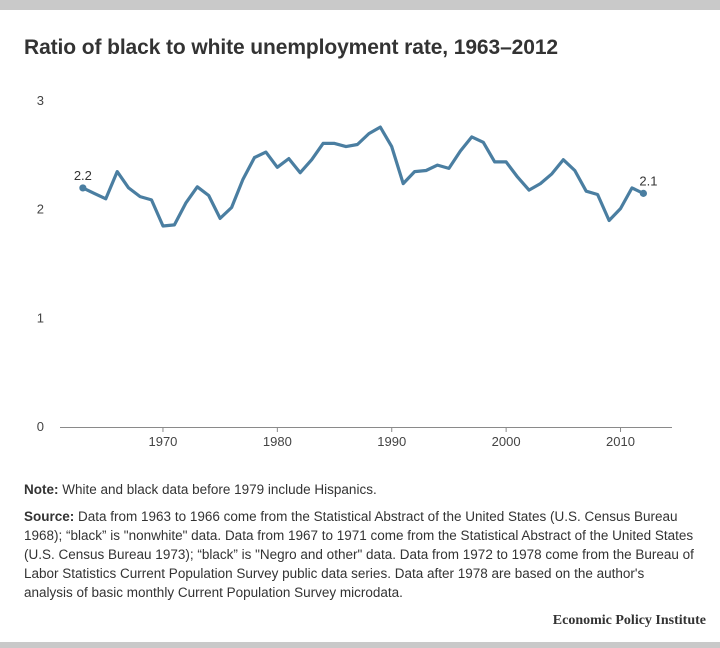 The width and height of the screenshot is (720, 648). What do you see at coordinates (360, 5) in the screenshot?
I see `top-border` at bounding box center [360, 5].